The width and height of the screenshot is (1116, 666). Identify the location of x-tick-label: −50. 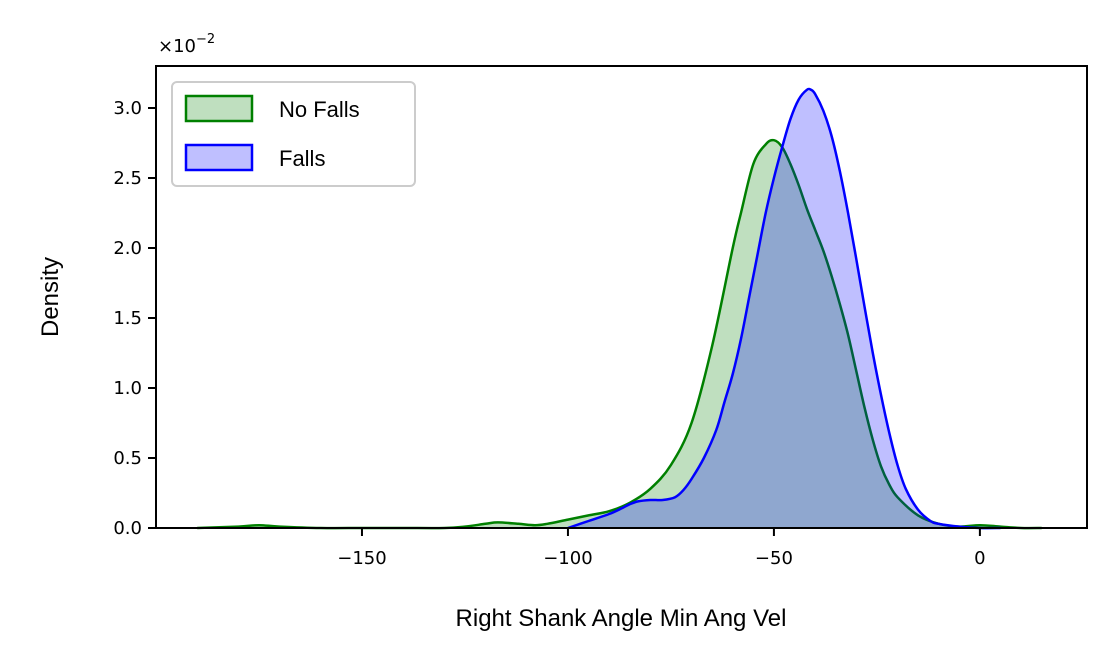
(774, 558).